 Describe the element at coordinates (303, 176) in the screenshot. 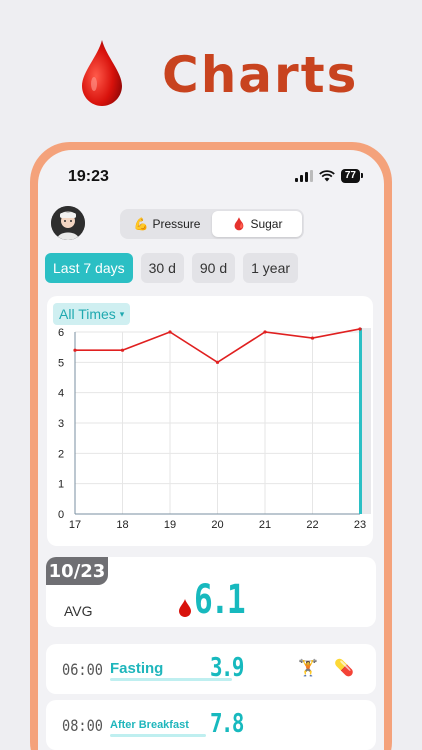

I see `signal-icon` at that location.